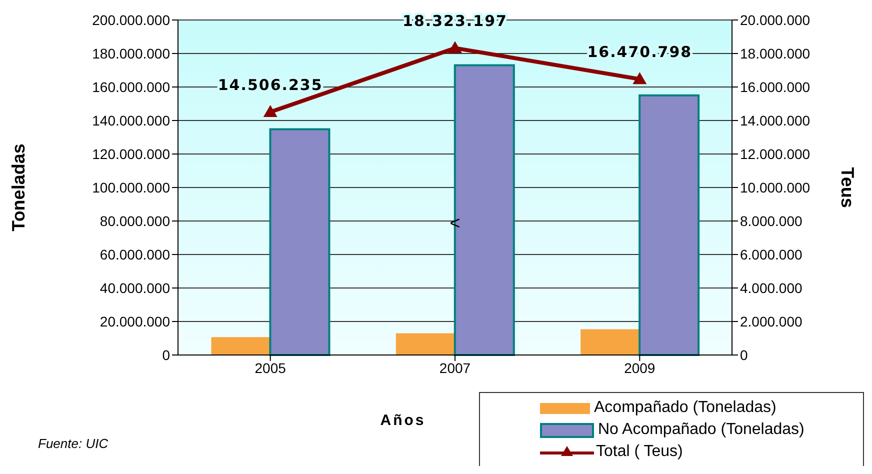 Image resolution: width=872 pixels, height=474 pixels. Describe the element at coordinates (775, 120) in the screenshot. I see `y2-tick-label: 14.000.000` at that location.